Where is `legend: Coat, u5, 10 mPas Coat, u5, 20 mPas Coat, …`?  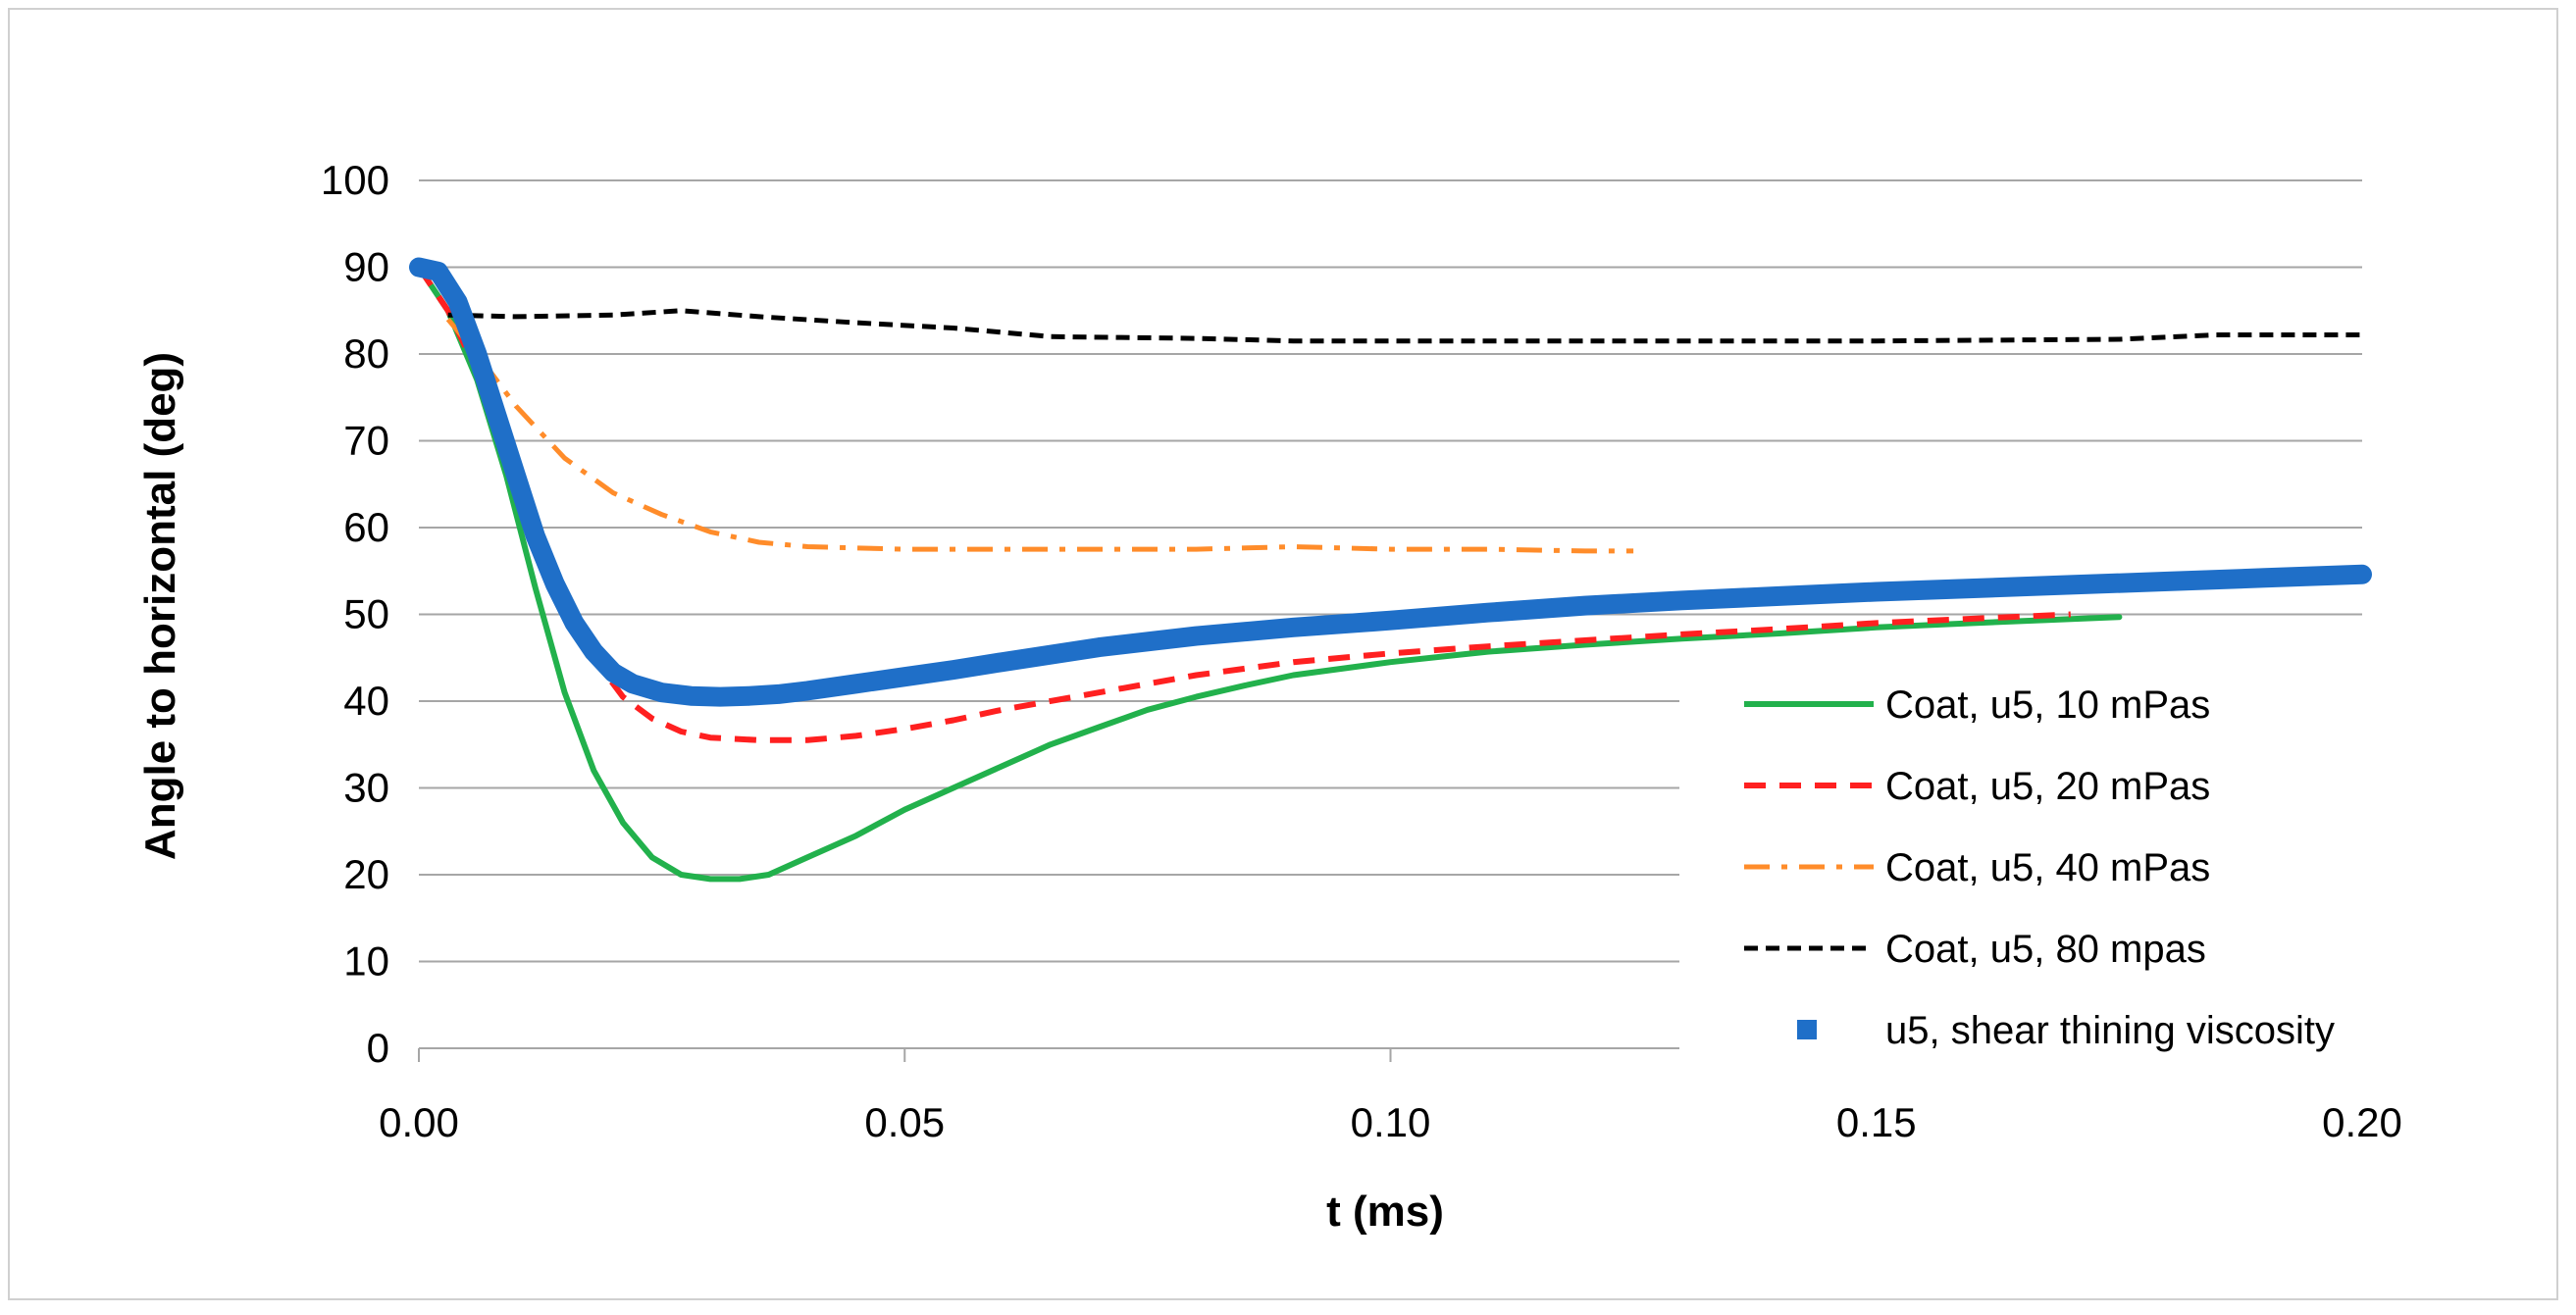 legend: Coat, u5, 10 mPas Coat, u5, 20 mPas Coat, … is located at coordinates (2081, 870).